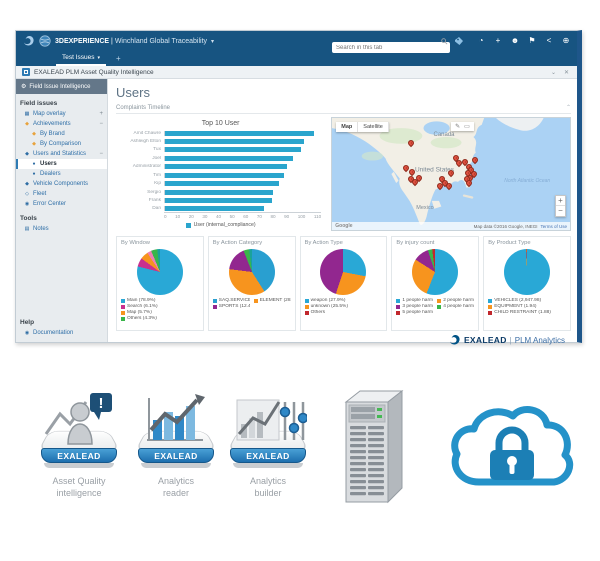  Describe the element at coordinates (549, 40) in the screenshot. I see `share-icon: <` at that location.